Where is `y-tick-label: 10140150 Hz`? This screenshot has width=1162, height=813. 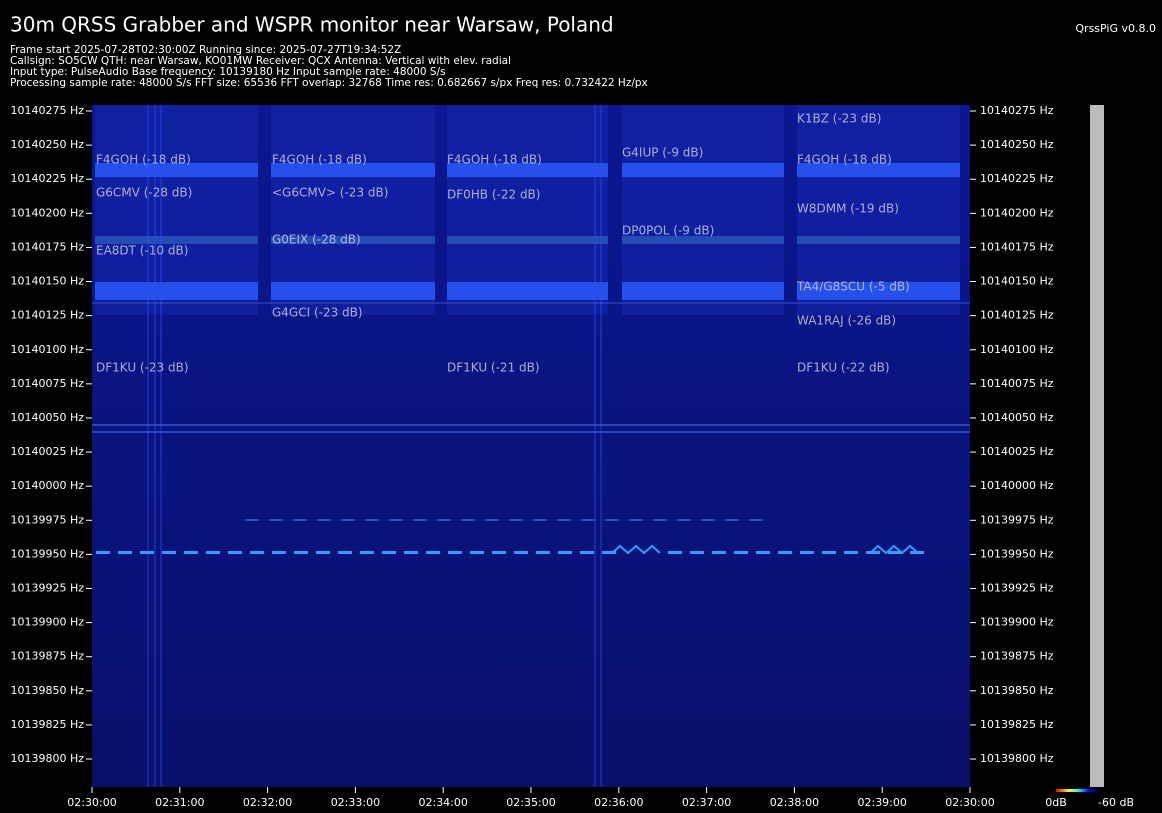
y-tick-label: 10140150 Hz is located at coordinates (47, 281).